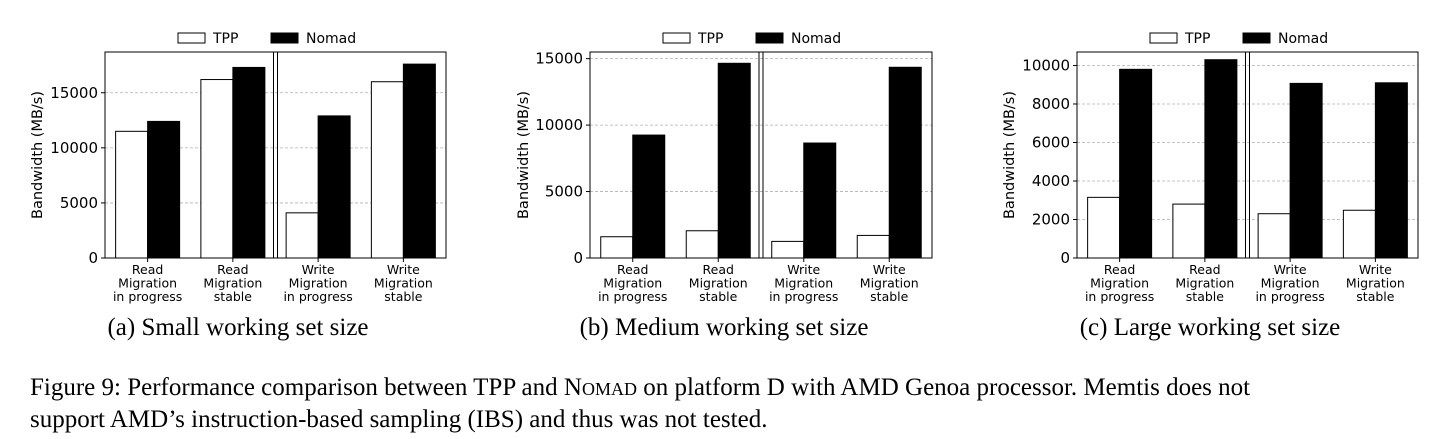  What do you see at coordinates (1051, 219) in the screenshot?
I see `y-tick-label: 2000` at bounding box center [1051, 219].